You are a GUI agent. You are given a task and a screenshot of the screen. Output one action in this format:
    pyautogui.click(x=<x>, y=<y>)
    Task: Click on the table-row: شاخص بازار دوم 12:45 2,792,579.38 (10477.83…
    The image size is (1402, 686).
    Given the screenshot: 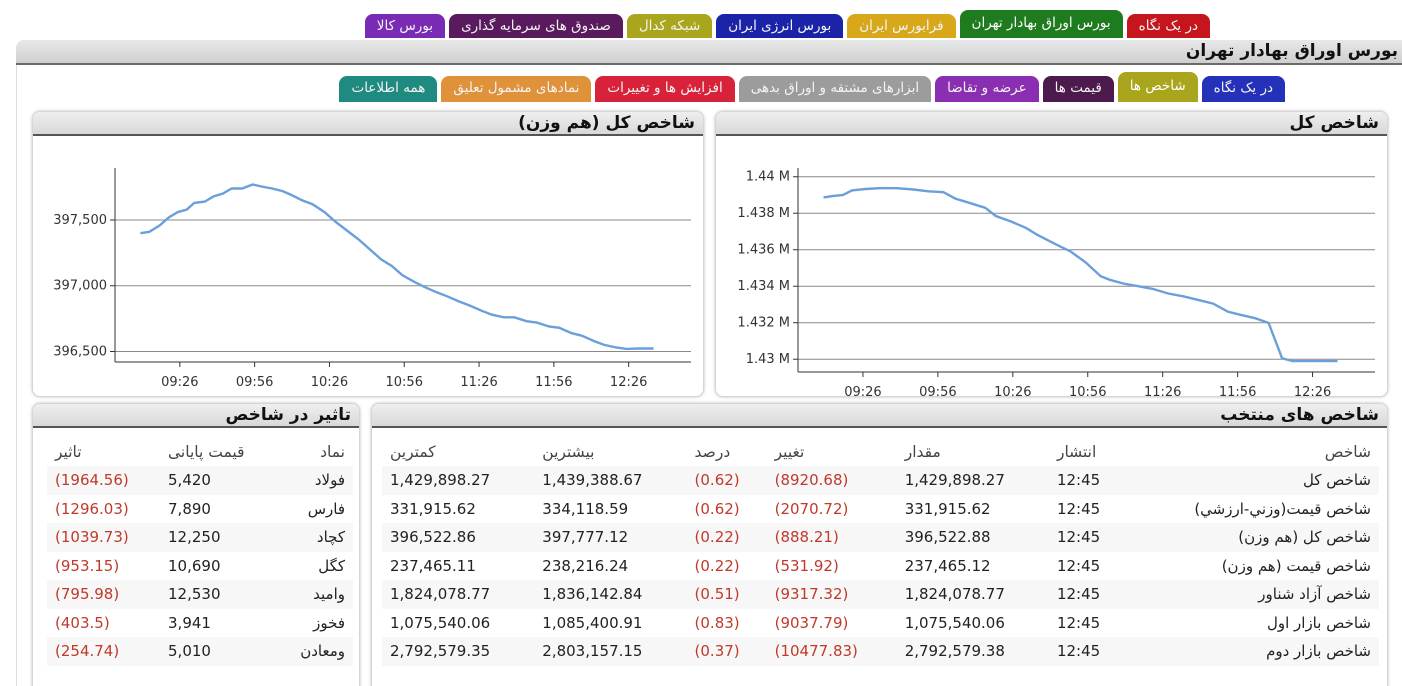 What is the action you would take?
    pyautogui.click(x=880, y=651)
    